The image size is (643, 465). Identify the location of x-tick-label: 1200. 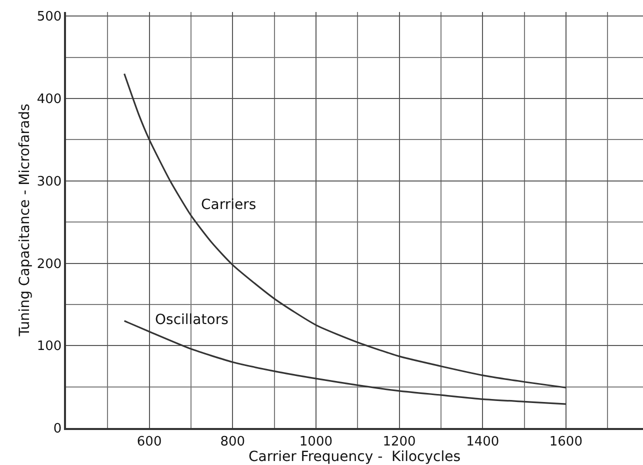
(399, 442).